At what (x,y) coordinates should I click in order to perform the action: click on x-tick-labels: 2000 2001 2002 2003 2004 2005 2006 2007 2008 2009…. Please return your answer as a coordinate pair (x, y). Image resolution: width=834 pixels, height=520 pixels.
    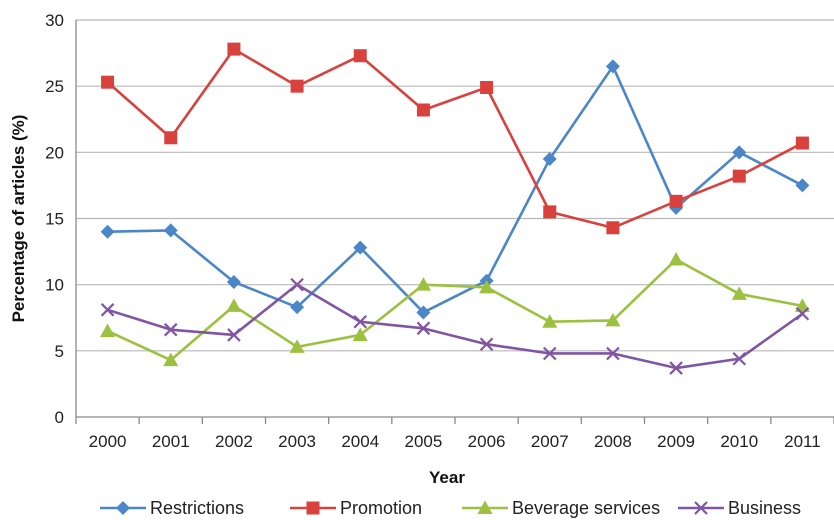
    Looking at the image, I should click on (455, 441).